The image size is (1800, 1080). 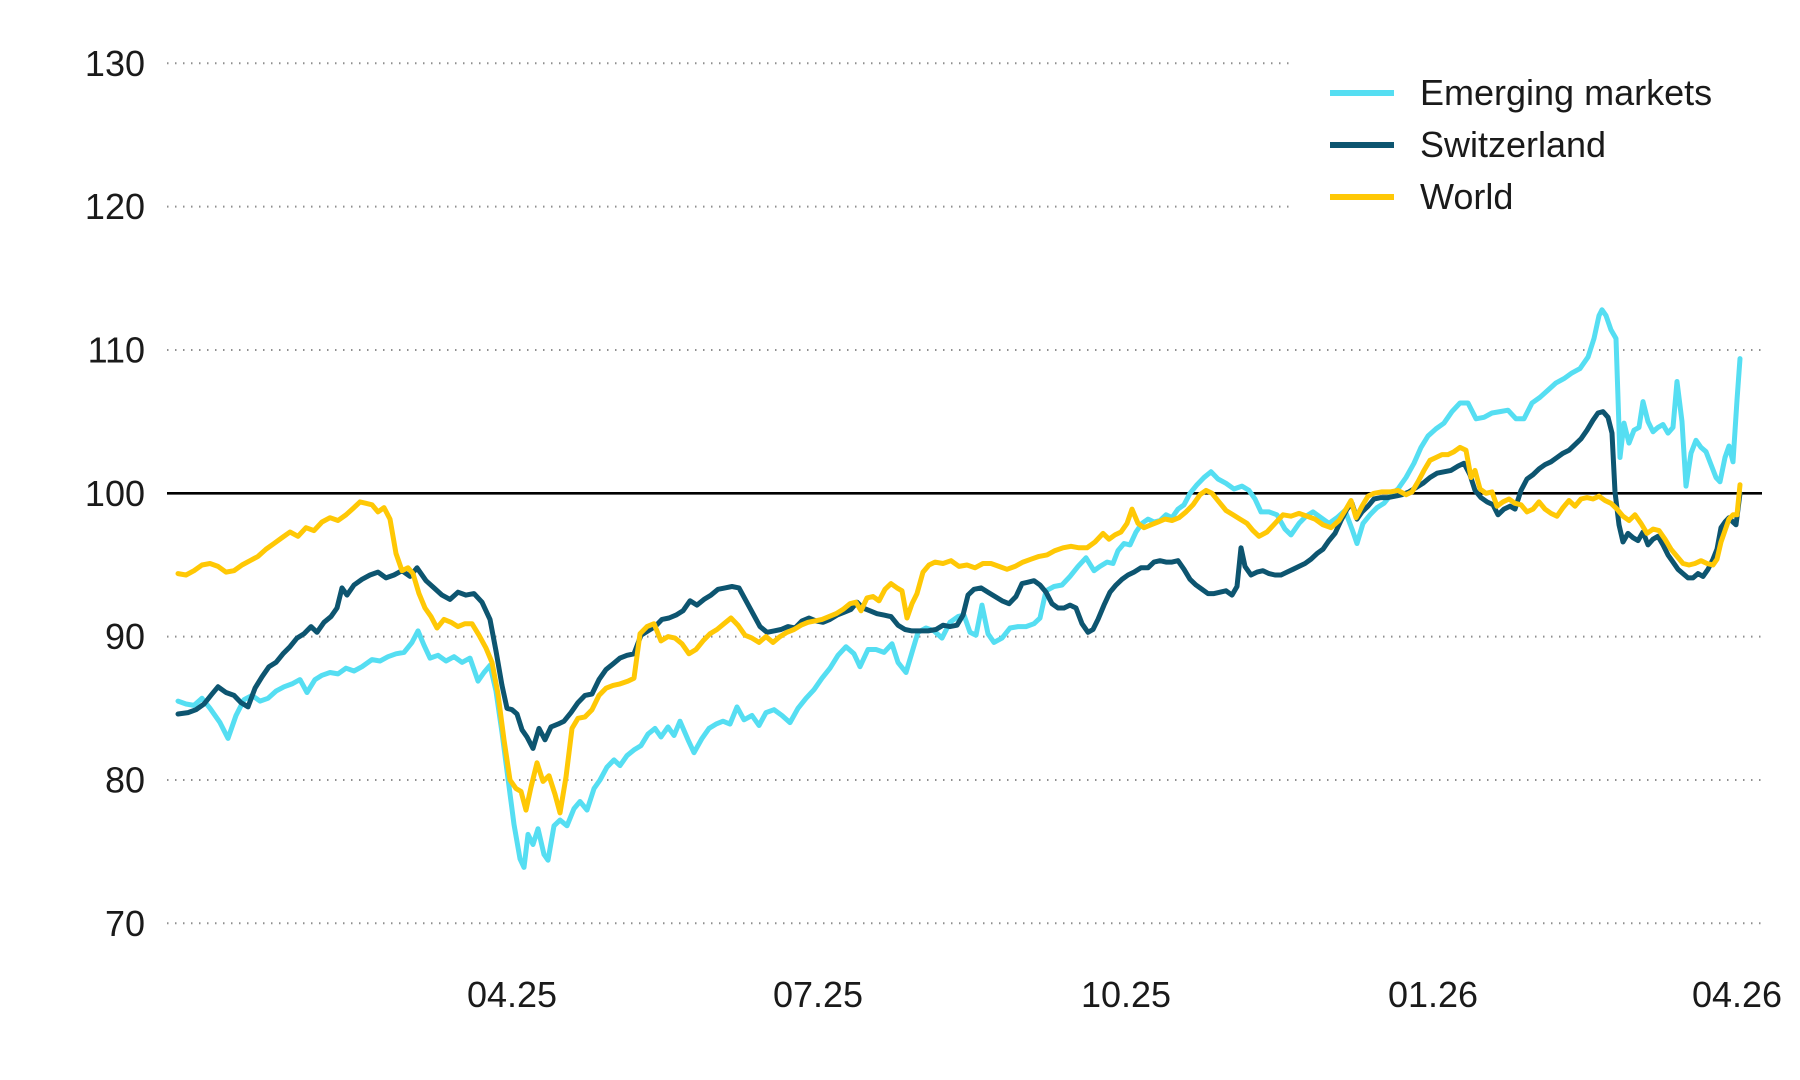 What do you see at coordinates (125, 923) in the screenshot?
I see `y-axis-tick-70: 70` at bounding box center [125, 923].